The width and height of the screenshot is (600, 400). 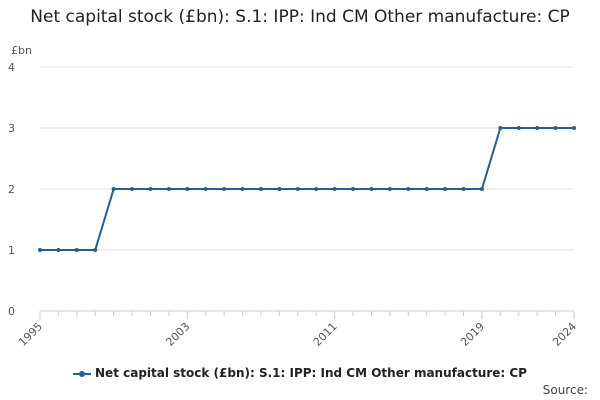 I want to click on x-tick-label: 1995, so click(x=30, y=334).